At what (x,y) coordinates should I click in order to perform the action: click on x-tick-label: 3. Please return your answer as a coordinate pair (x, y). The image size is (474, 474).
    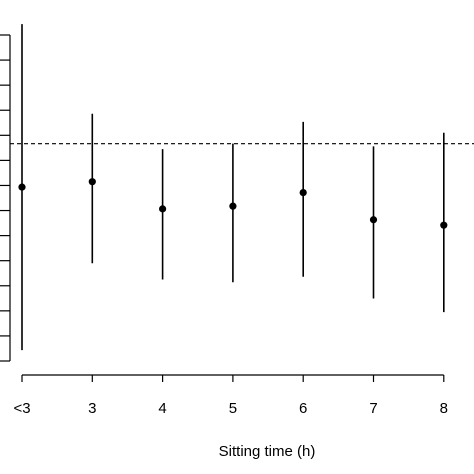
    Looking at the image, I should click on (92, 408).